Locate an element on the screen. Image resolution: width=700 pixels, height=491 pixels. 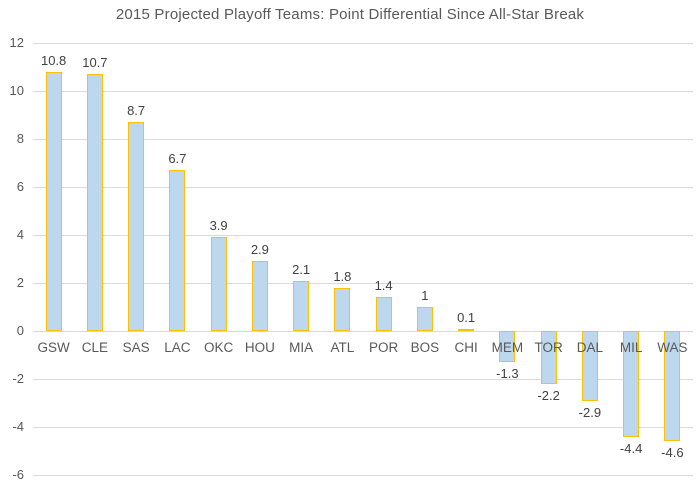
bar-value-label: -4.4 is located at coordinates (631, 448).